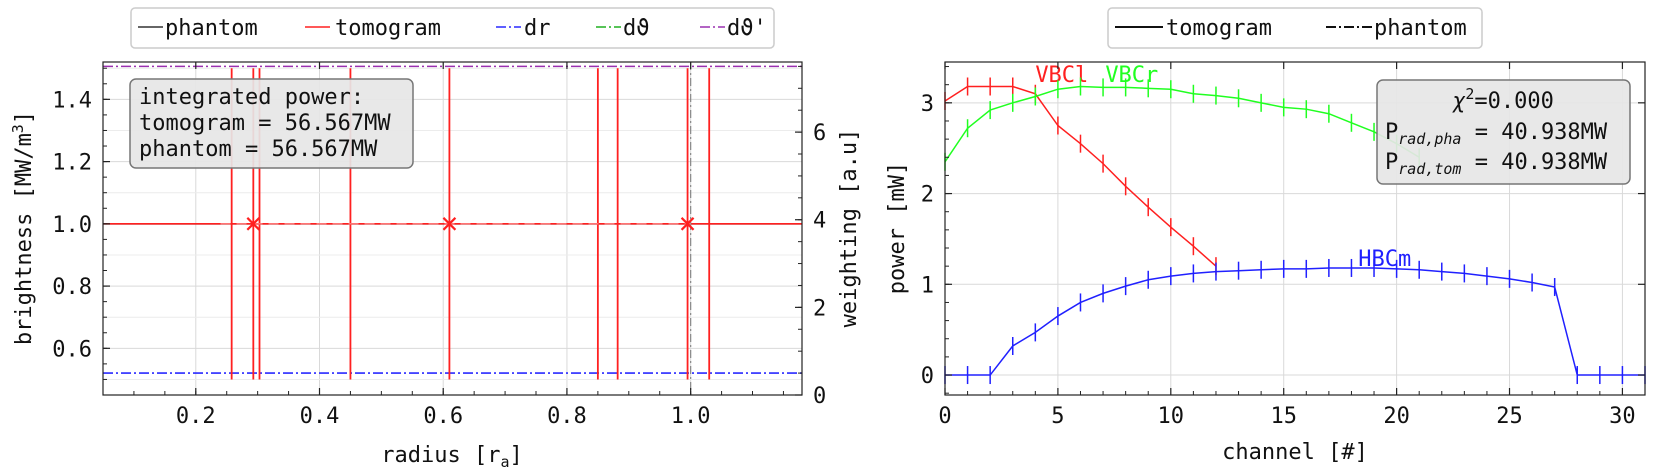 The width and height of the screenshot is (1656, 473). What do you see at coordinates (927, 285) in the screenshot?
I see `right-y-tick-label: 1` at bounding box center [927, 285].